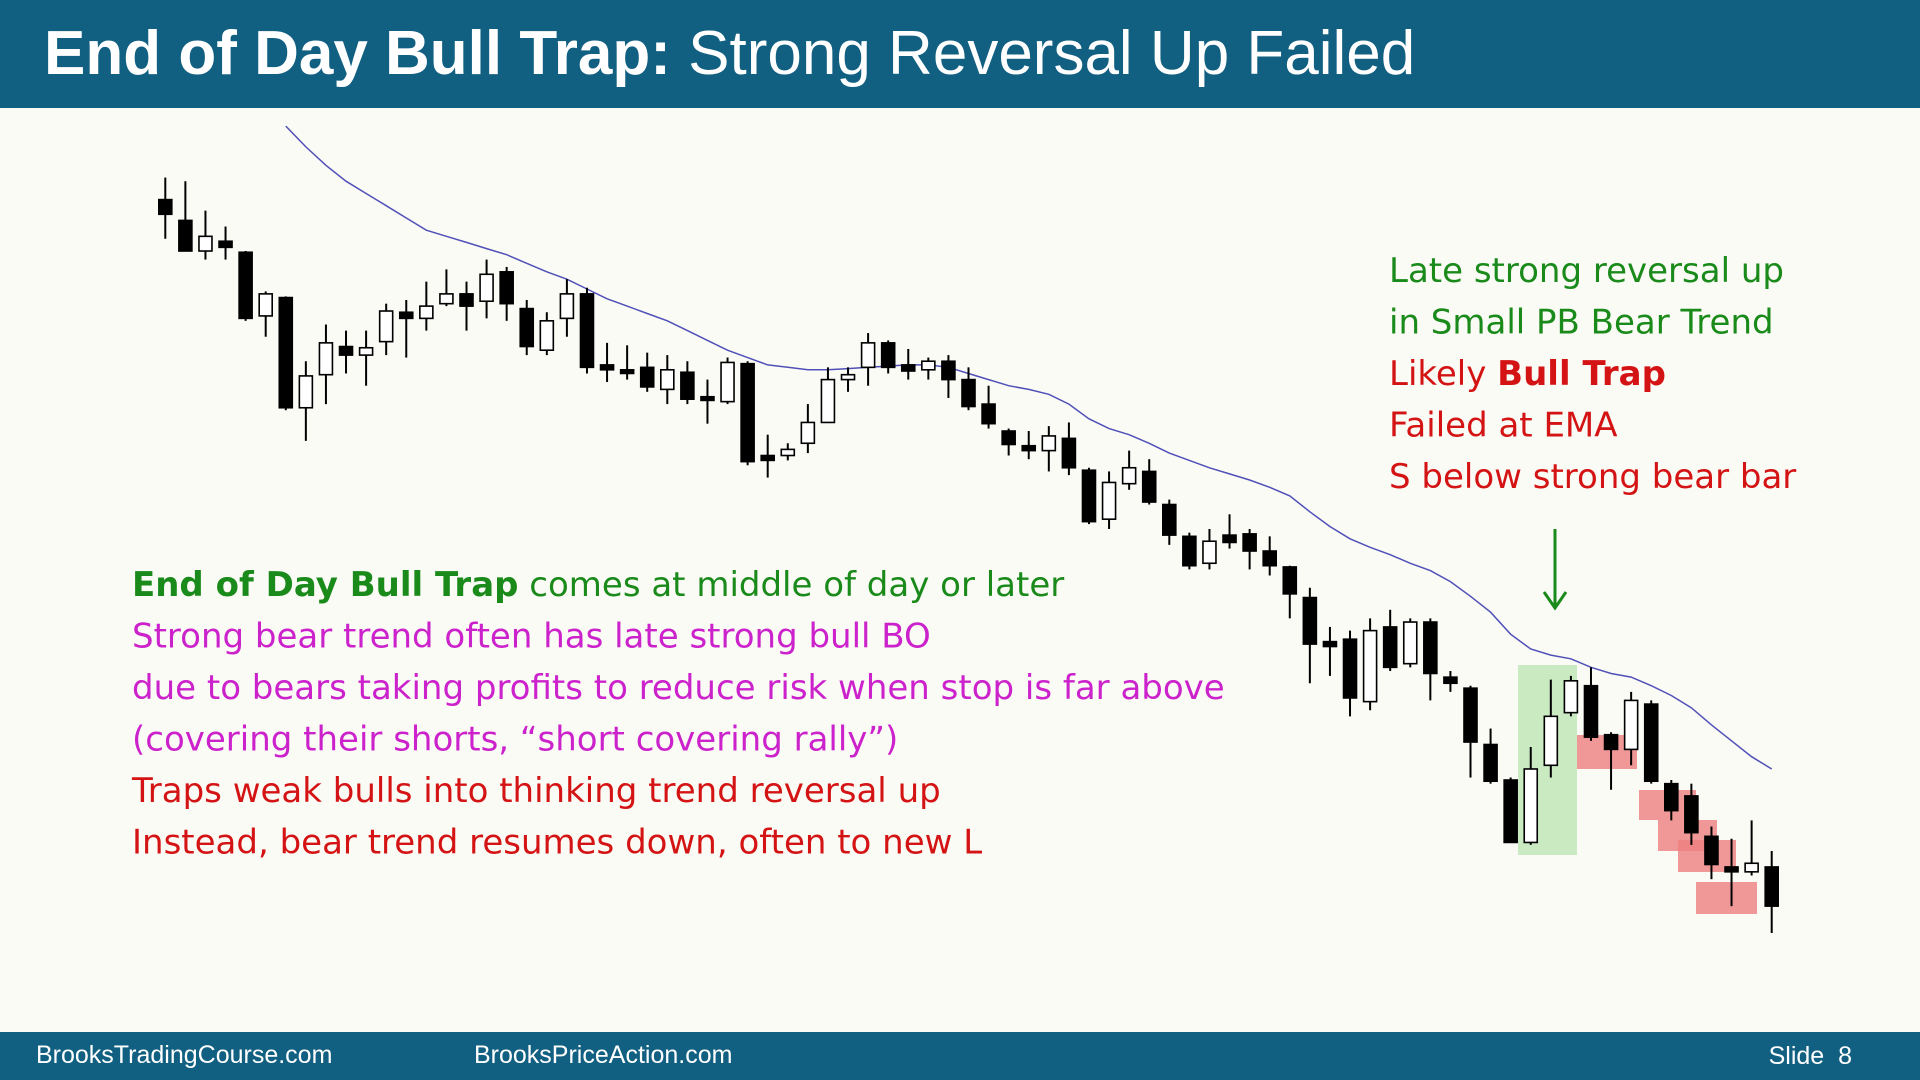 The width and height of the screenshot is (1920, 1080). I want to click on annotation-run: in Small PB Bear Trend, so click(1581, 323).